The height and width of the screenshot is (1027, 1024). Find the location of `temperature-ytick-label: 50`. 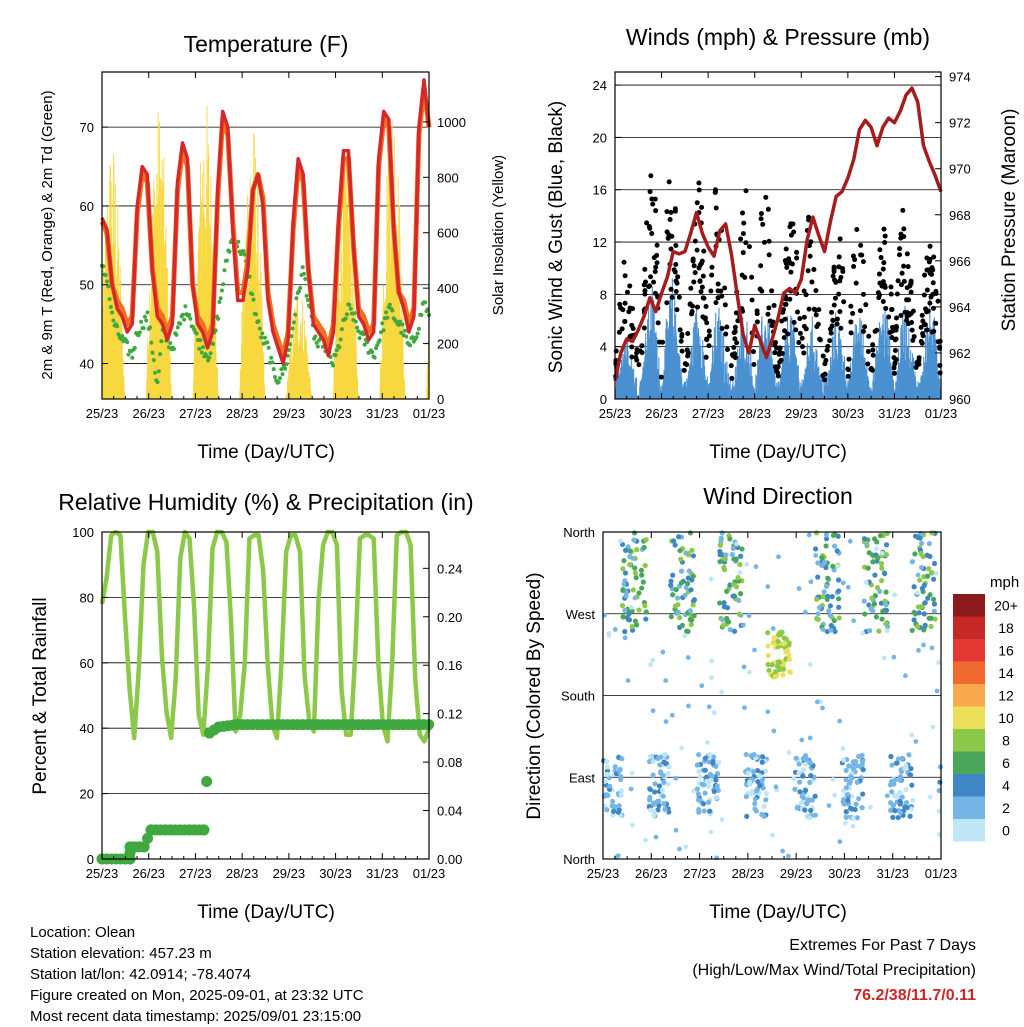

temperature-ytick-label: 50 is located at coordinates (87, 285).